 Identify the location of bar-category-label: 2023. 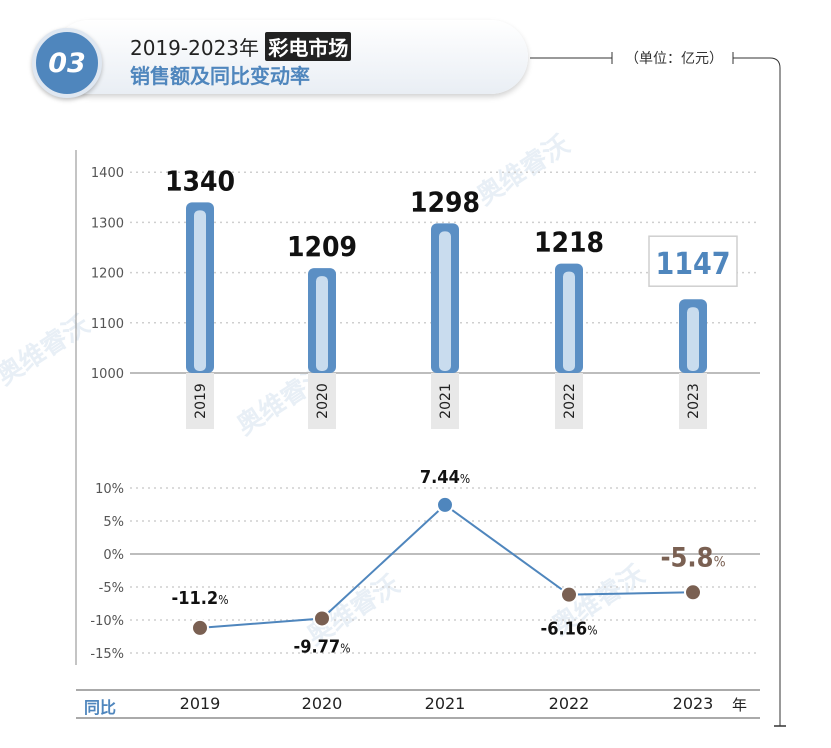
(694, 401).